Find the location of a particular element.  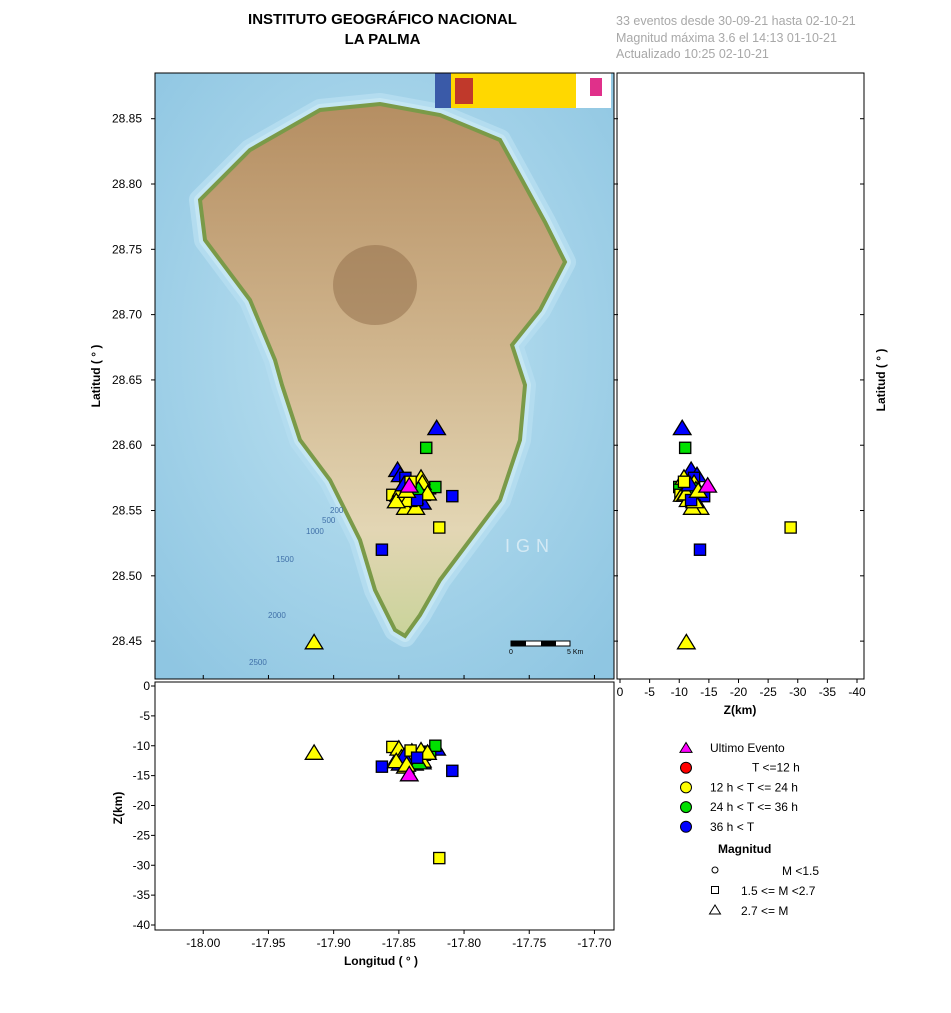

depth-lat-xlabel: Z(km) is located at coordinates (740, 710).